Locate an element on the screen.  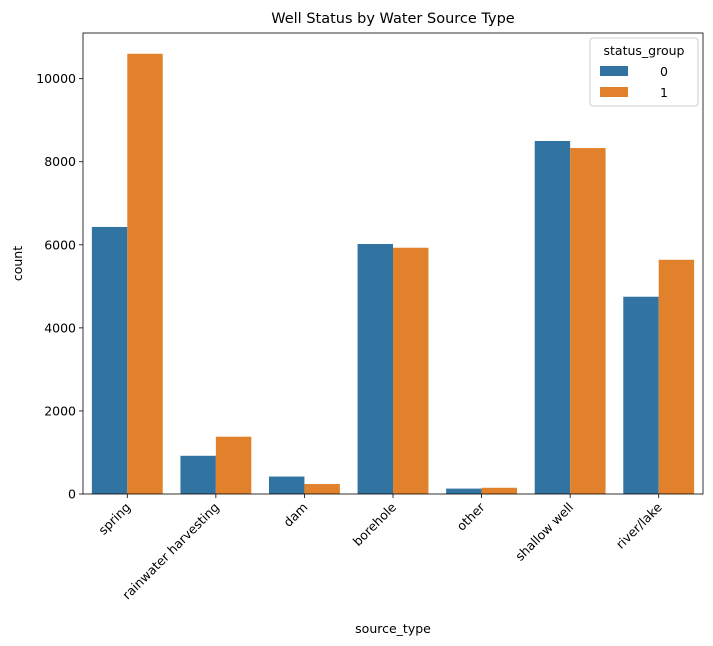
legend-title: status_group is located at coordinates (644, 50).